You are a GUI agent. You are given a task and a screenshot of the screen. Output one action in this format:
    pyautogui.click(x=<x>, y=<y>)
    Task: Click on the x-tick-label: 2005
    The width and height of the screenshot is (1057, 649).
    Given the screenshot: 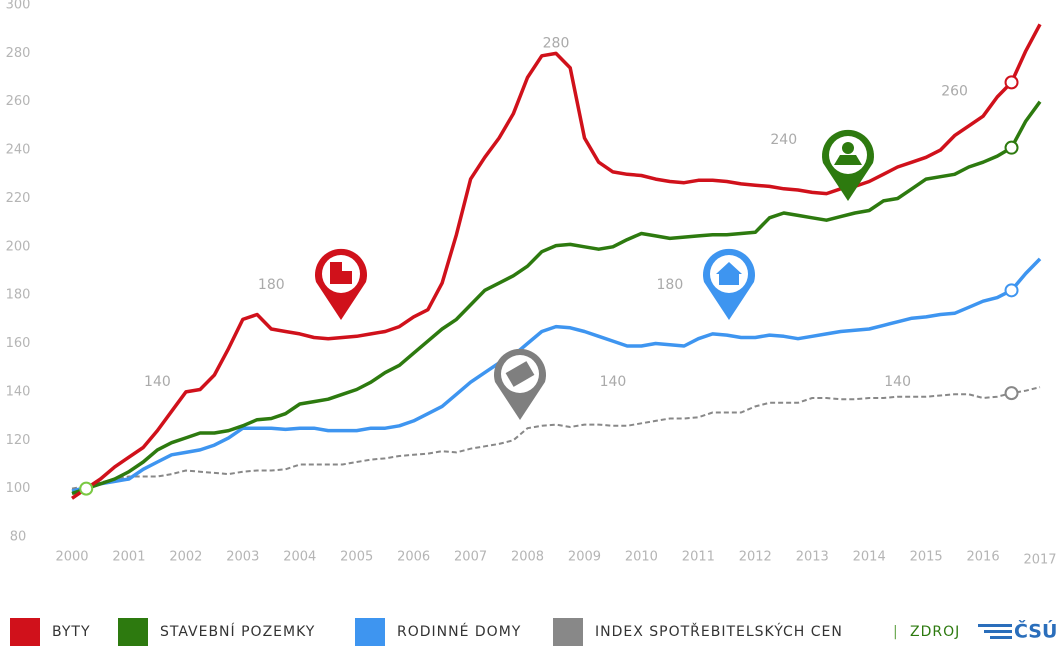 What is the action you would take?
    pyautogui.click(x=356, y=557)
    